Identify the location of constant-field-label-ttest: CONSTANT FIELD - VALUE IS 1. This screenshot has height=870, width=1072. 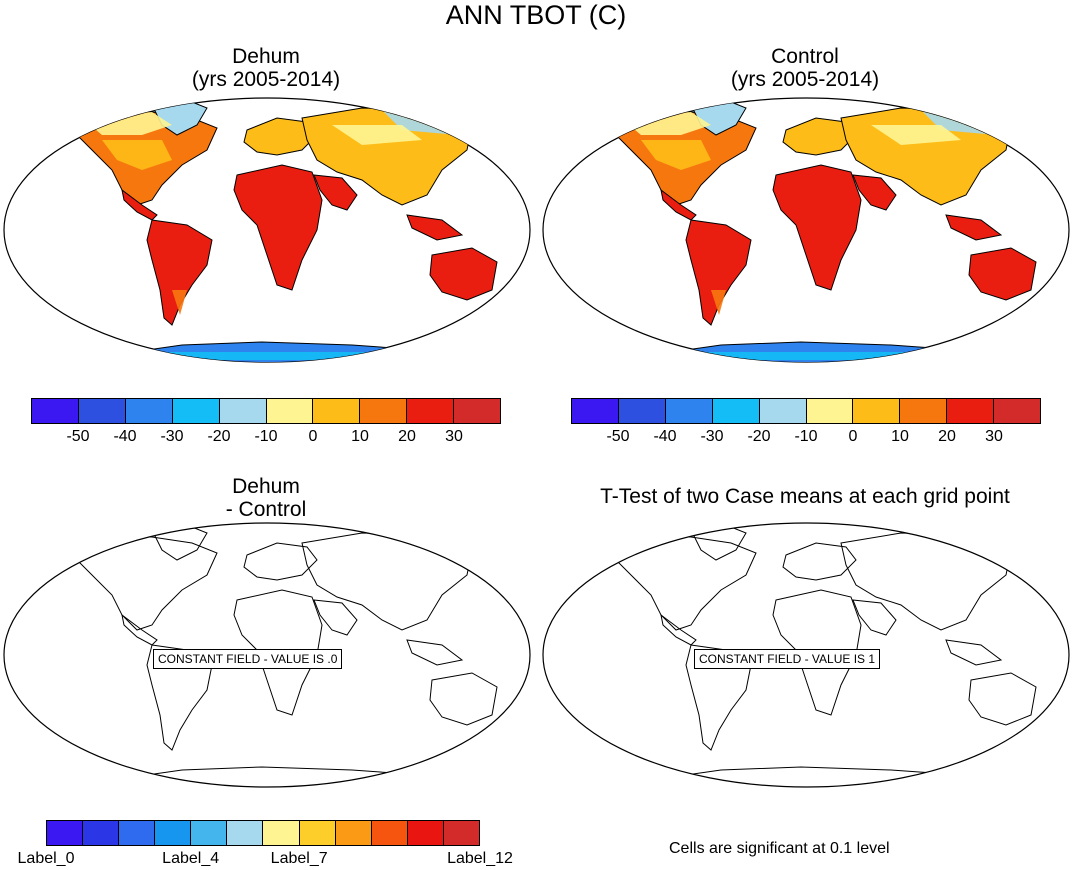
(787, 659).